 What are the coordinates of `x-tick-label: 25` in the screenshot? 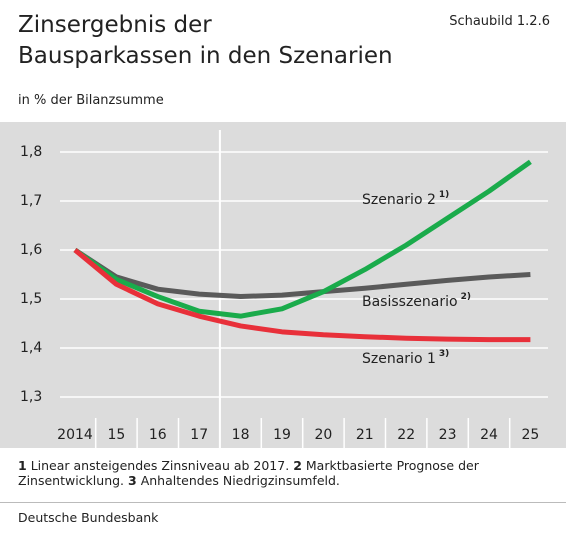 It's located at (530, 435).